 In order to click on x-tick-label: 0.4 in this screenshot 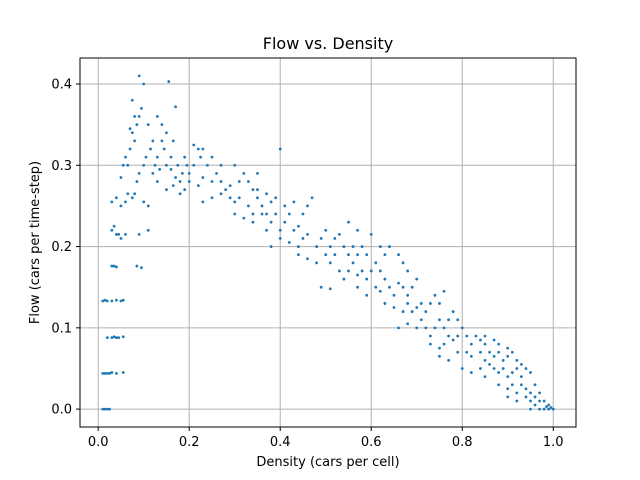, I will do `click(280, 442)`.